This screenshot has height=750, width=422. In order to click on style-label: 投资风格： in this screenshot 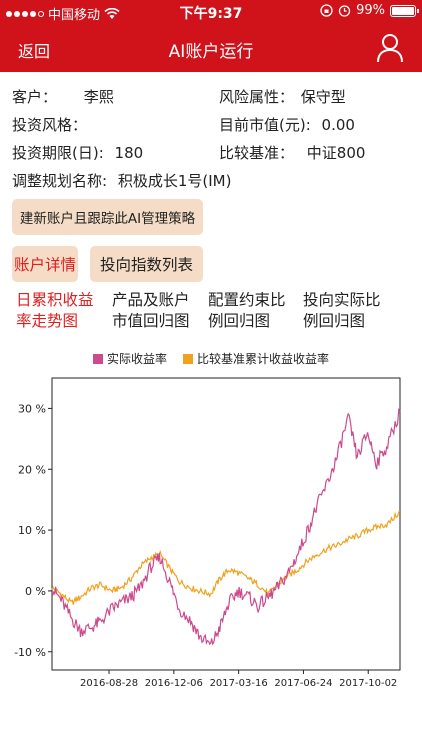, I will do `click(50, 125)`.